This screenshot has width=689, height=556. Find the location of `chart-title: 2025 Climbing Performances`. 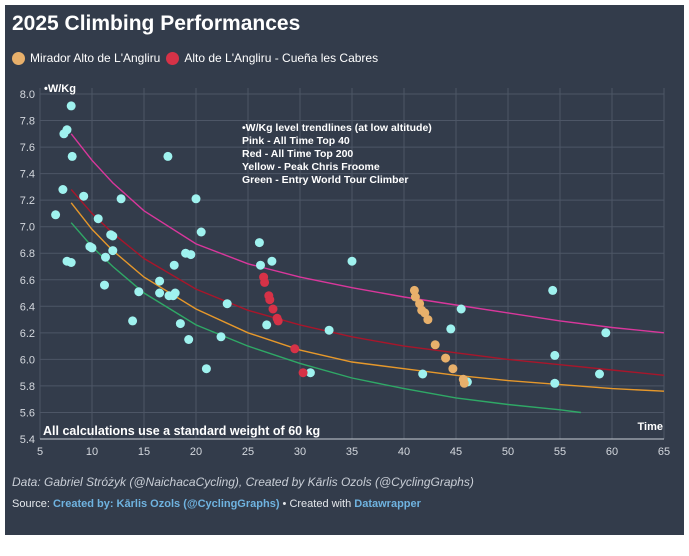

chart-title: 2025 Climbing Performances is located at coordinates (156, 23).